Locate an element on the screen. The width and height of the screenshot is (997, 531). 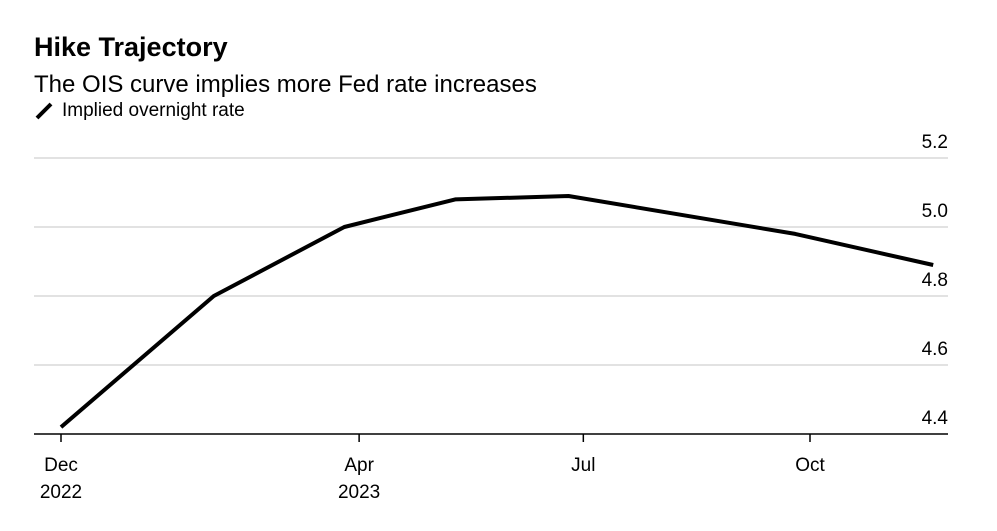
y-tick-label-5.2: 5.2 is located at coordinates (935, 142).